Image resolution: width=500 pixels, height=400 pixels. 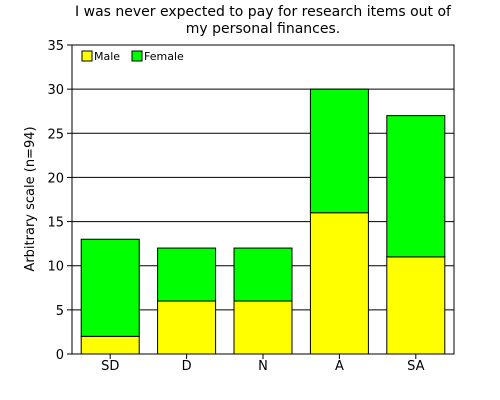 I want to click on x-tick-label: N, so click(x=263, y=366).